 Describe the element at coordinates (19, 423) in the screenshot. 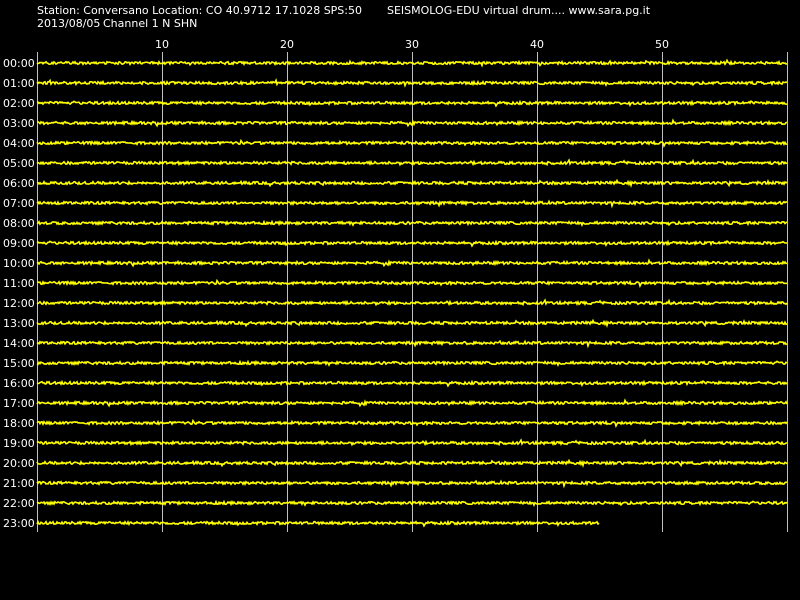

I see `row-hour-label: 18:00` at that location.